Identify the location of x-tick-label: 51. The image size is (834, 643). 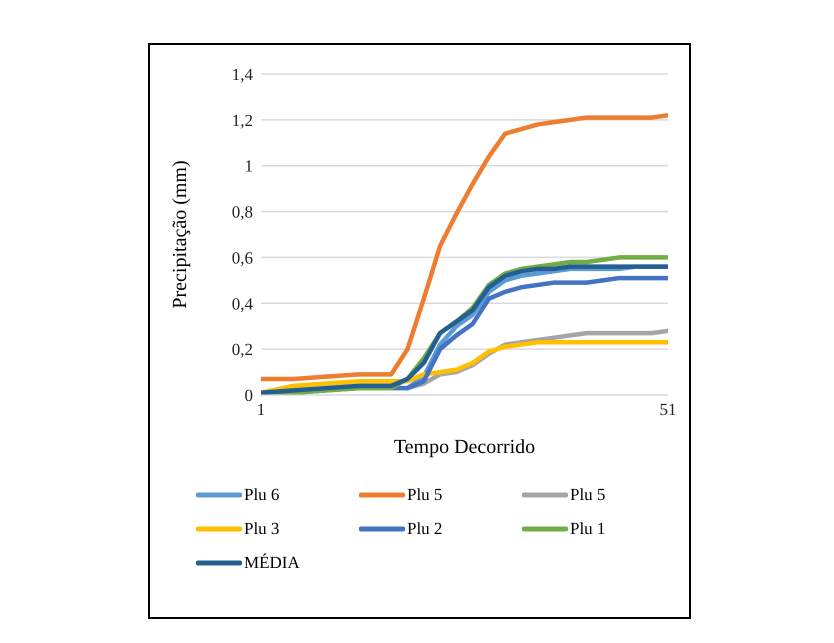
(668, 410).